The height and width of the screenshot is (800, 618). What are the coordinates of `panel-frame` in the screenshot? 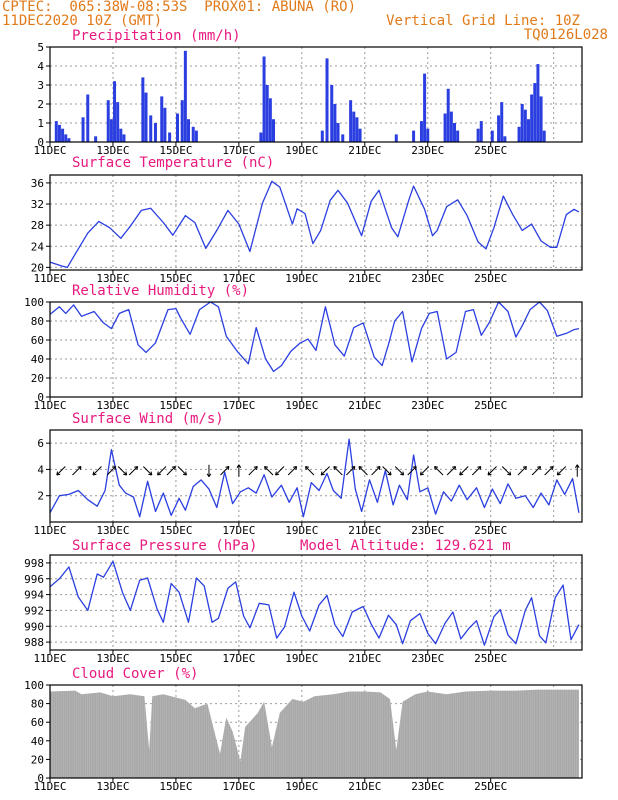 It's located at (316, 222).